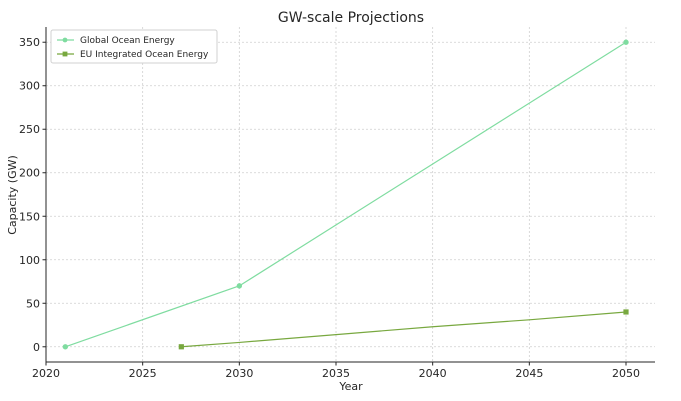 The height and width of the screenshot is (401, 681). I want to click on y-axis-label: Capacity (GW), so click(12, 195).